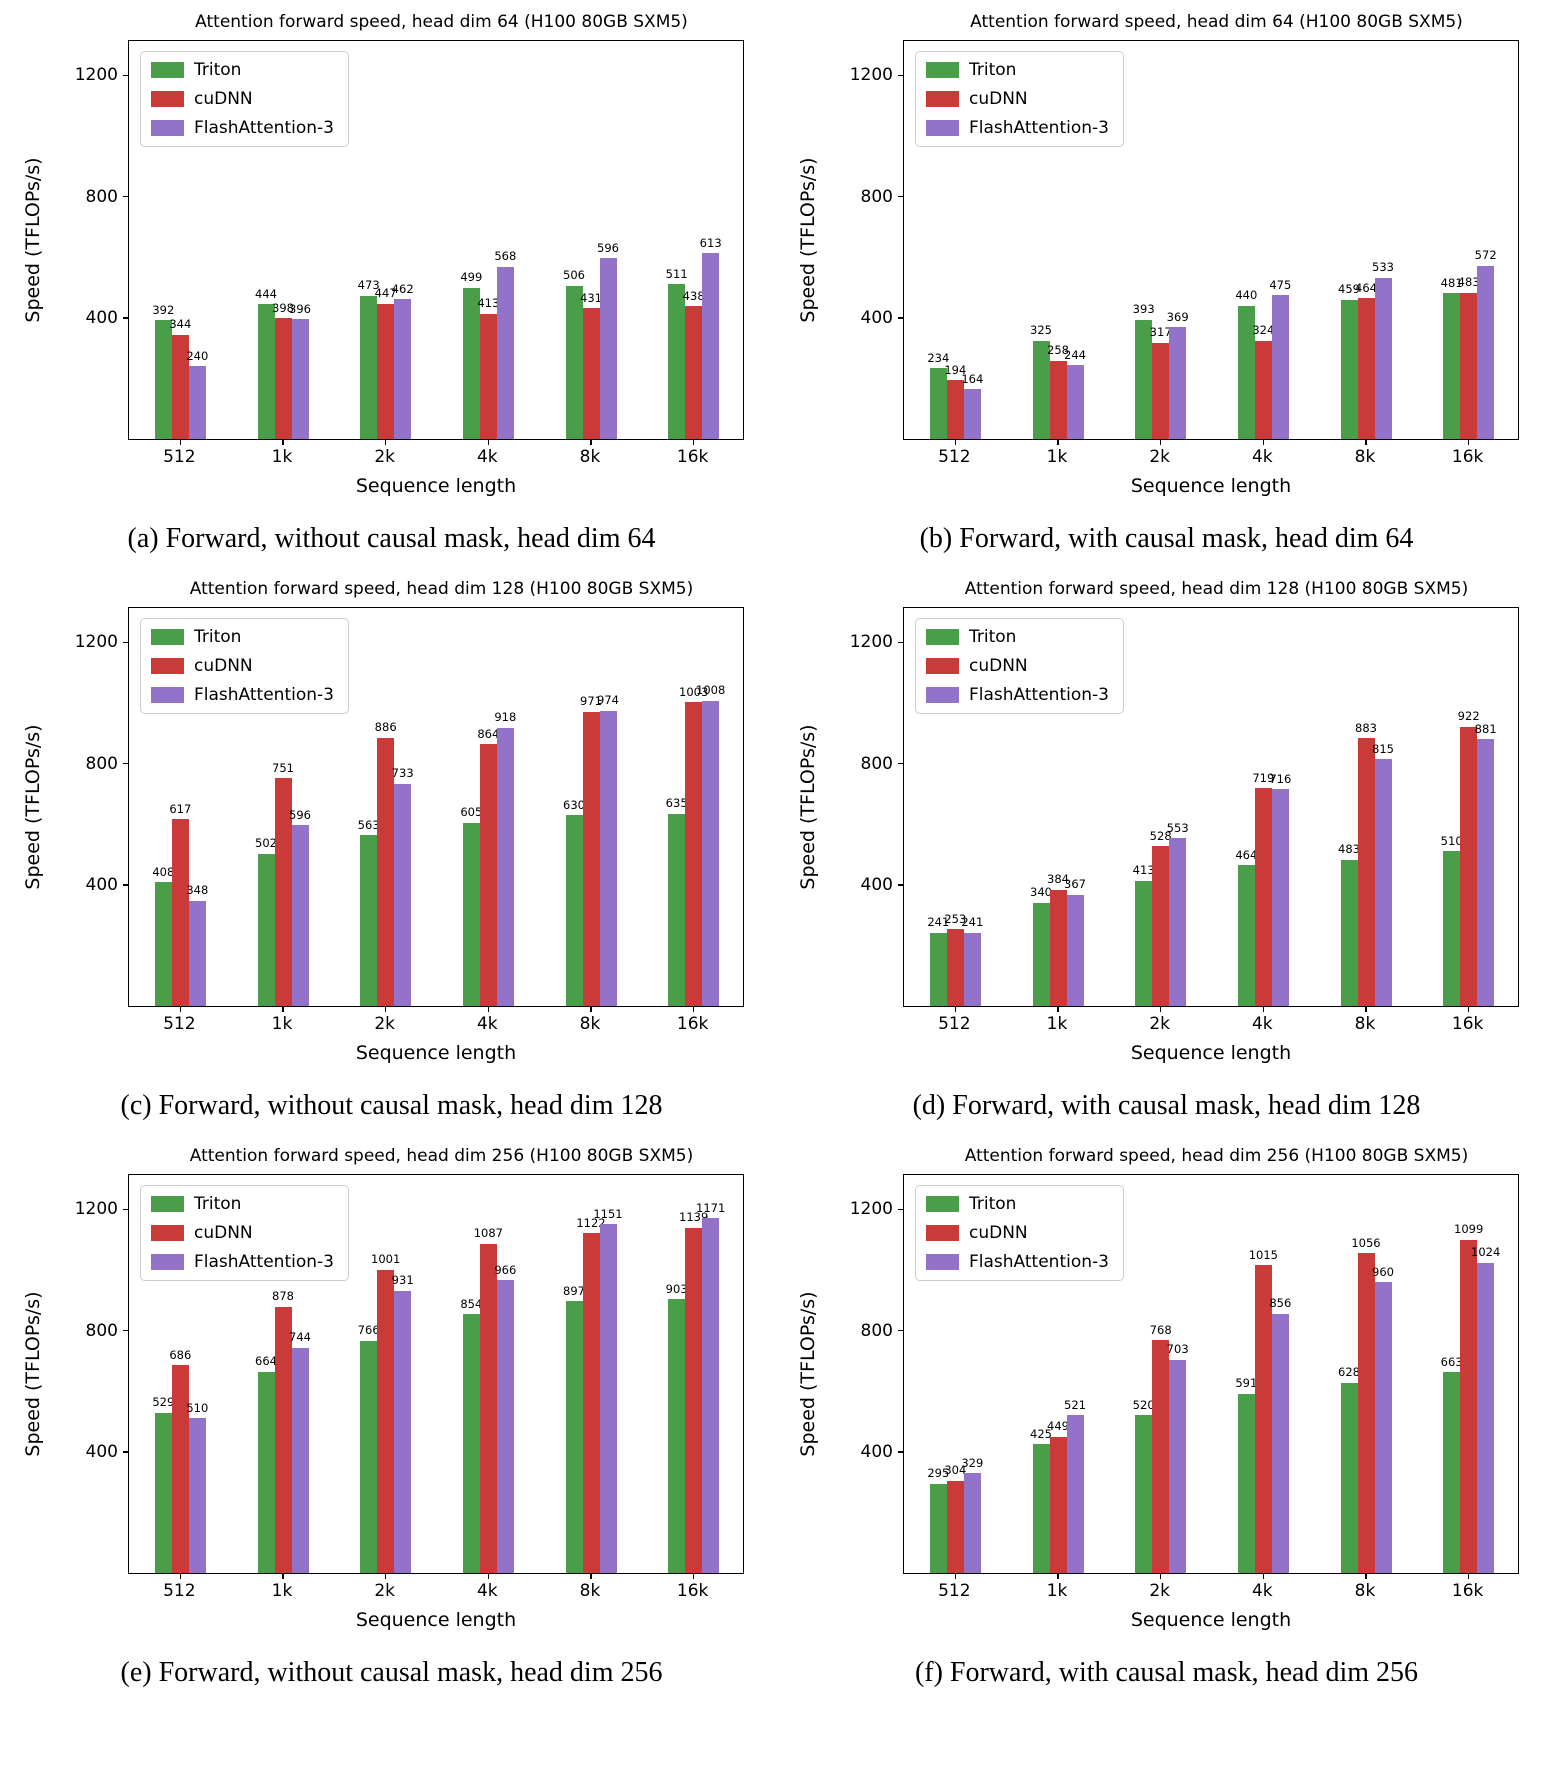 Image resolution: width=1550 pixels, height=1790 pixels. What do you see at coordinates (1177, 316) in the screenshot?
I see `bar-value-label: 369` at bounding box center [1177, 316].